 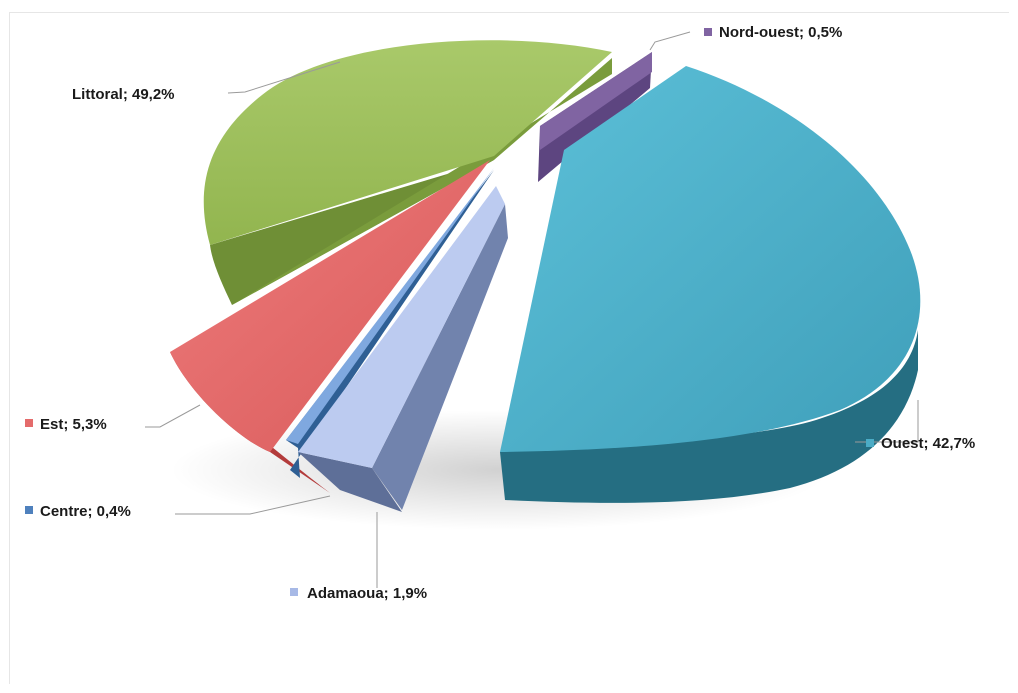 I want to click on label-ouest: Ouest; 42,7%, so click(x=920, y=443).